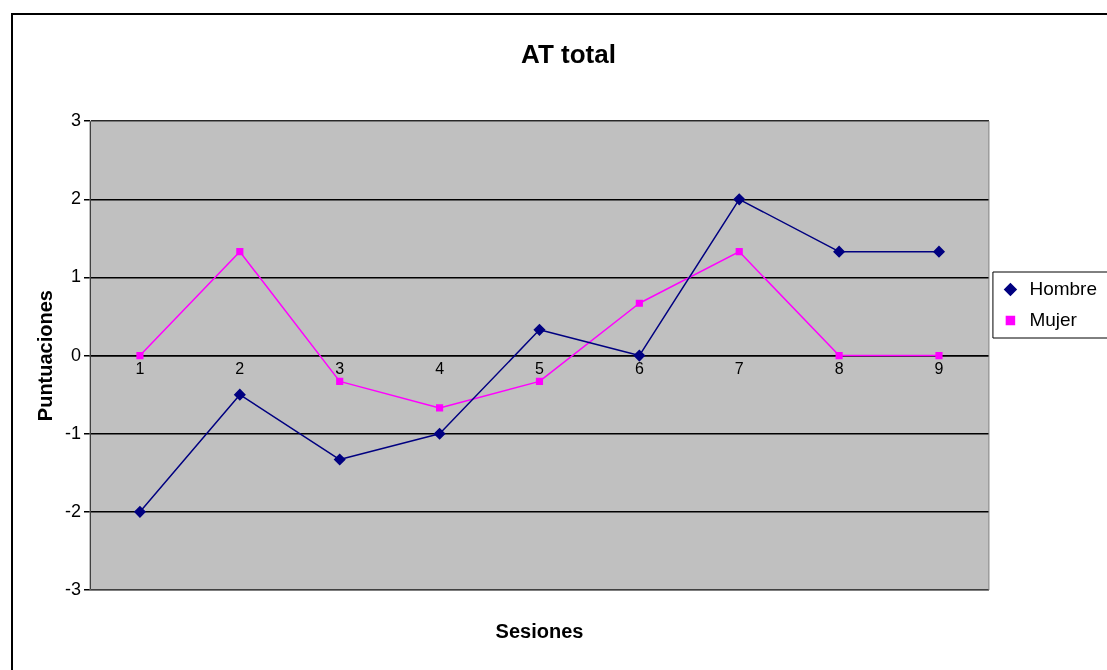  Describe the element at coordinates (75, 276) in the screenshot. I see `y-tick-label: 1` at that location.